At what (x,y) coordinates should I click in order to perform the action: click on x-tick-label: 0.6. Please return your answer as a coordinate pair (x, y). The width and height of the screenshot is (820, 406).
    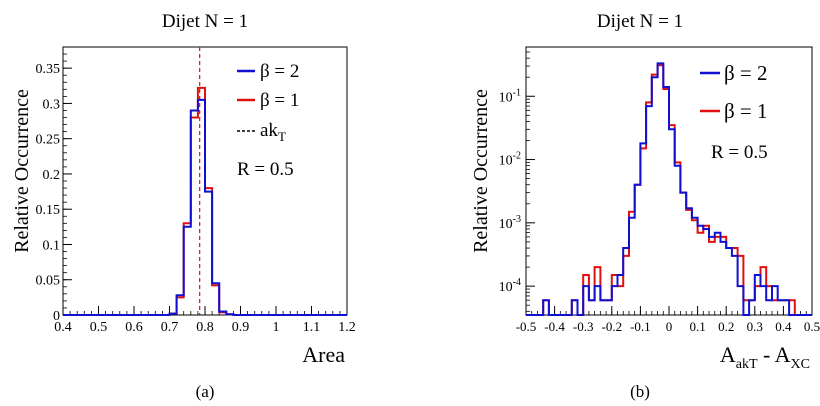
    Looking at the image, I should click on (134, 327).